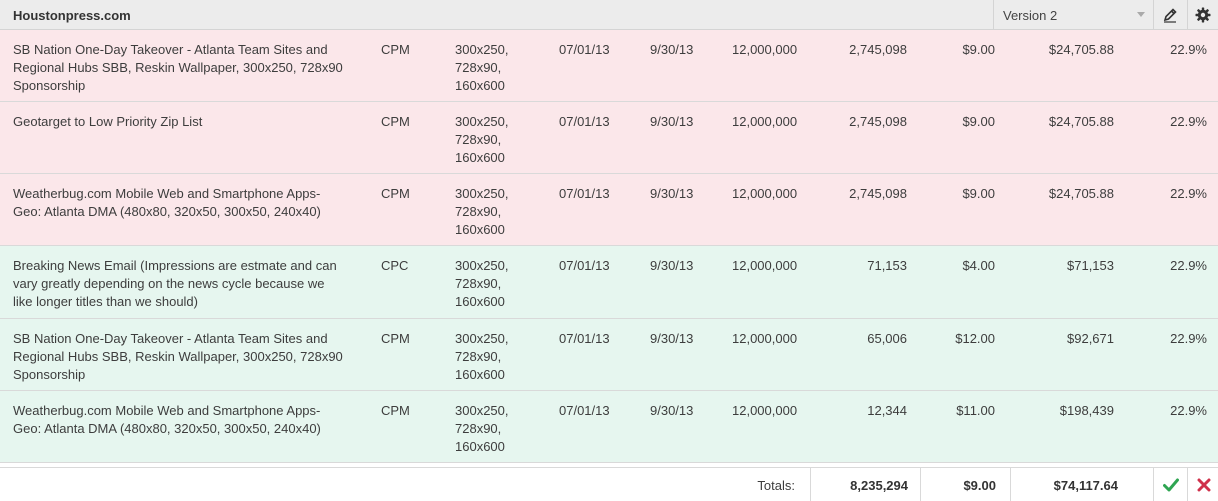 The height and width of the screenshot is (501, 1218). Describe the element at coordinates (1085, 485) in the screenshot. I see `totals-total: $74,117.64` at that location.